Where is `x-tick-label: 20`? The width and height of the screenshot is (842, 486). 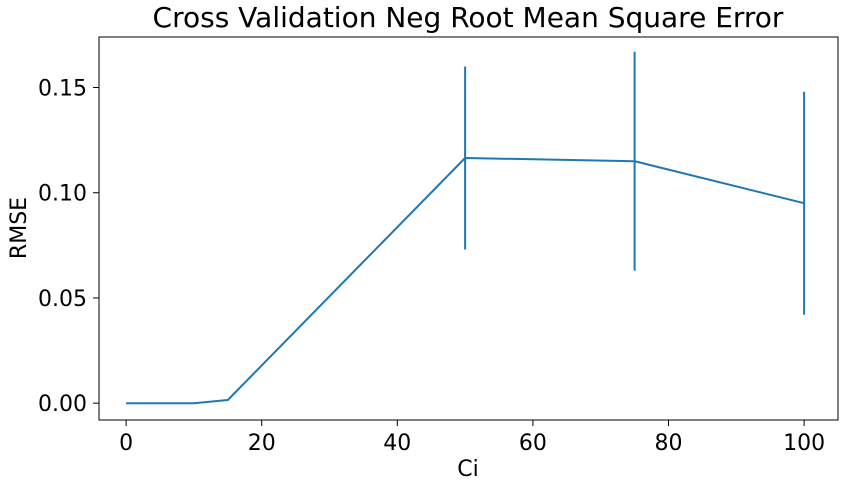
x-tick-label: 20 is located at coordinates (262, 443).